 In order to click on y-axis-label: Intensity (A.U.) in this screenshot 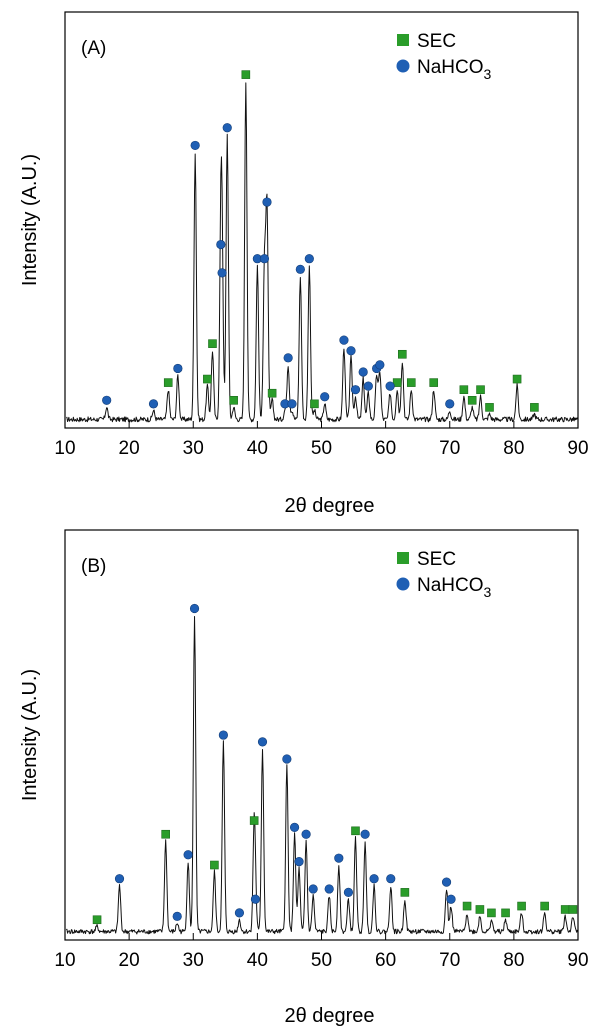, I will do `click(30, 735)`.